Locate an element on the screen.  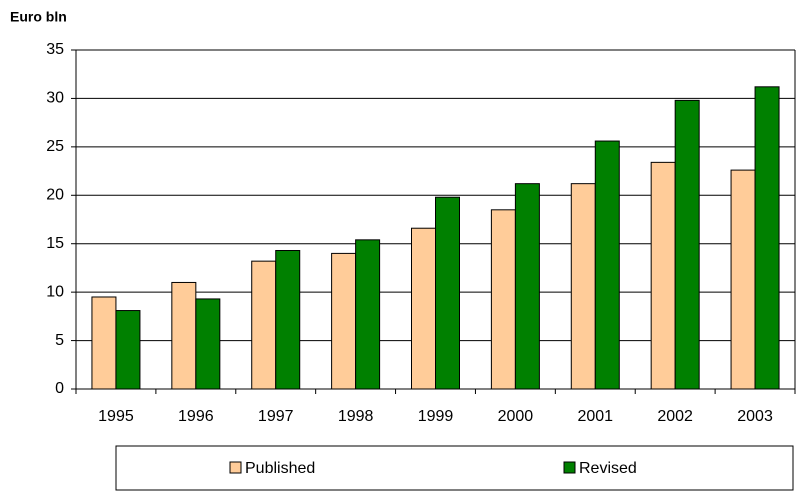
x-tick-label: 2001 is located at coordinates (595, 416).